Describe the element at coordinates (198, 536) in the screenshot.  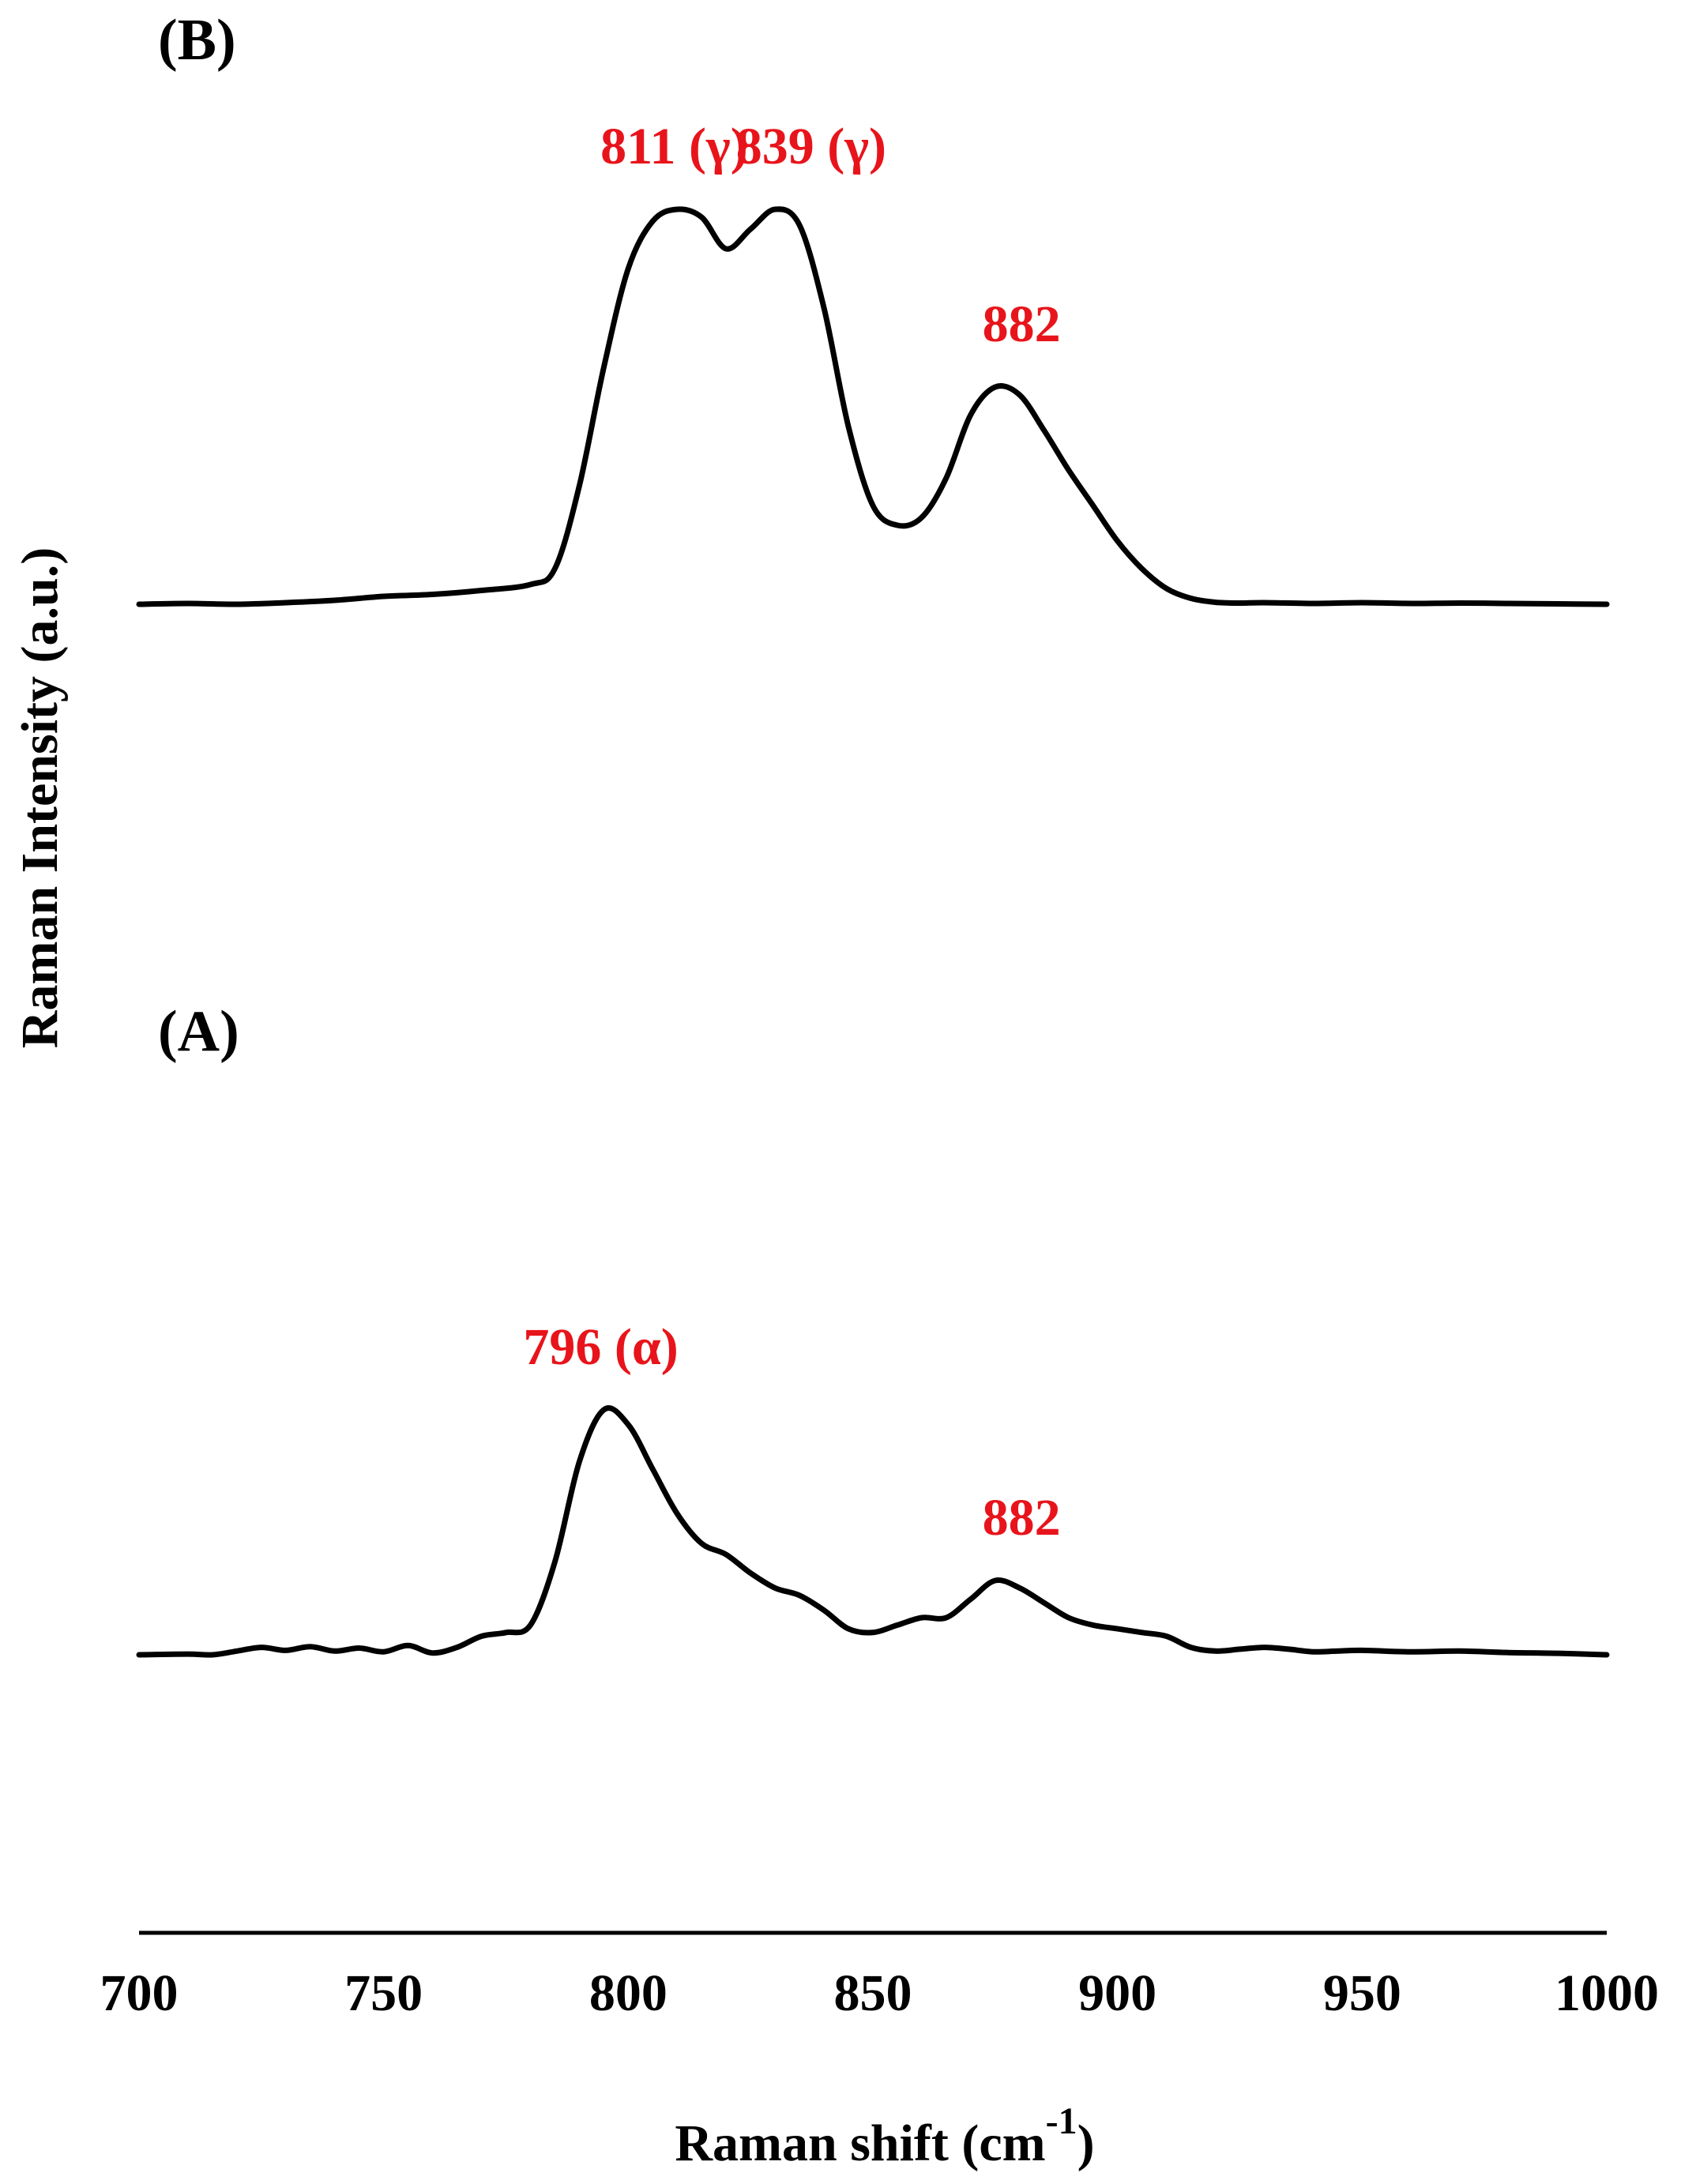
I see `panel-labels: (B) (A)` at that location.